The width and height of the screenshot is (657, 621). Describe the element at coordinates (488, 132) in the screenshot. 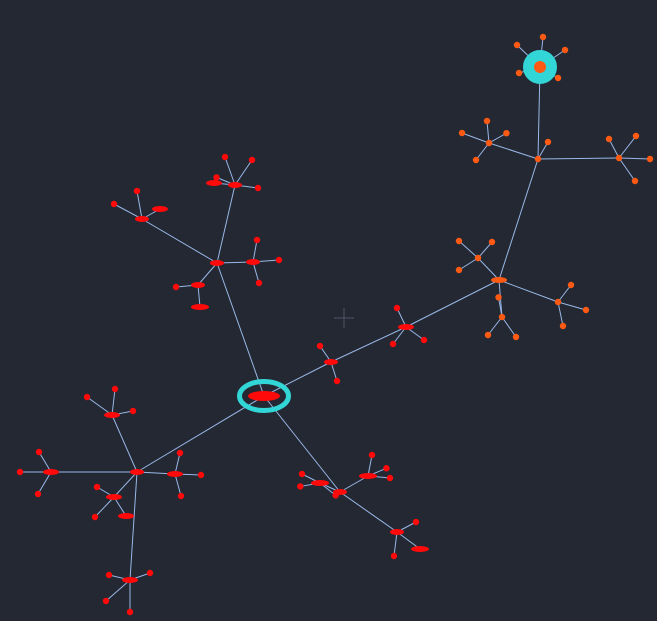

I see `edge-o2a-o2a1` at that location.